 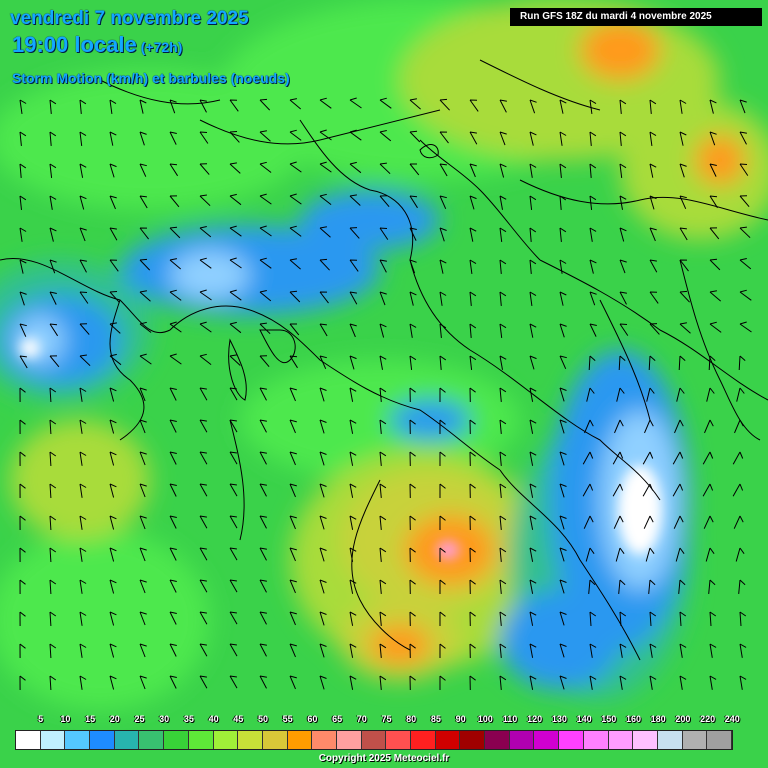 I want to click on legend-label: 75, so click(x=386, y=719).